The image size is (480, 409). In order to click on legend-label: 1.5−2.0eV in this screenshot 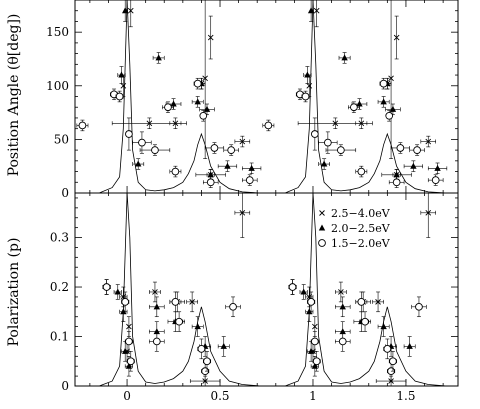, I will do `click(361, 243)`.